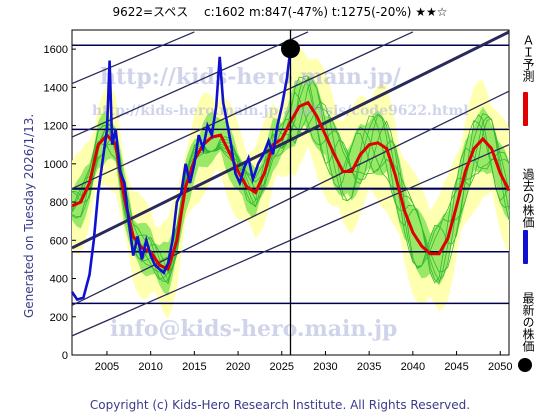 This screenshot has width=560, height=420. I want to click on x-tick-label: 2040, so click(413, 367).